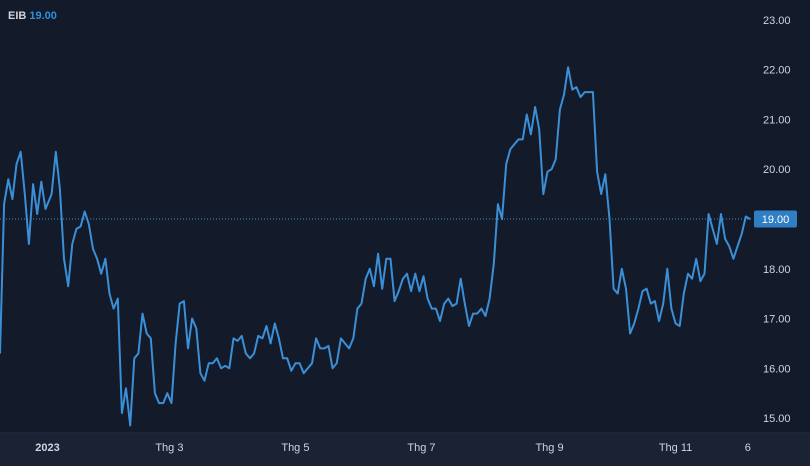  Describe the element at coordinates (549, 448) in the screenshot. I see `x-tick-label: Thg 9` at that location.